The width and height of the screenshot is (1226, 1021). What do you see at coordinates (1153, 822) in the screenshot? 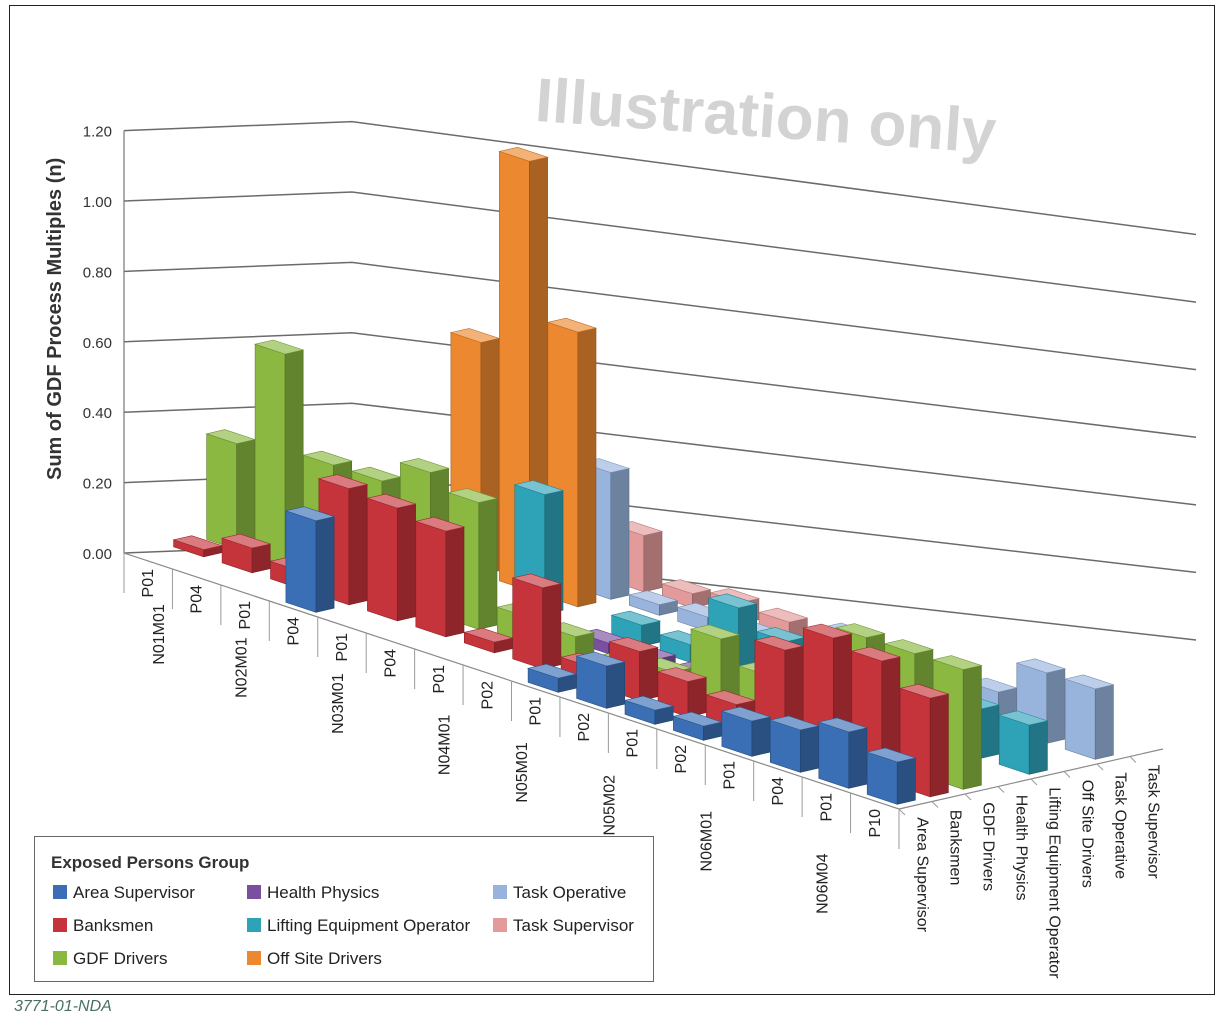
I see `depth-tick-label: Task Supervisor` at bounding box center [1153, 822].